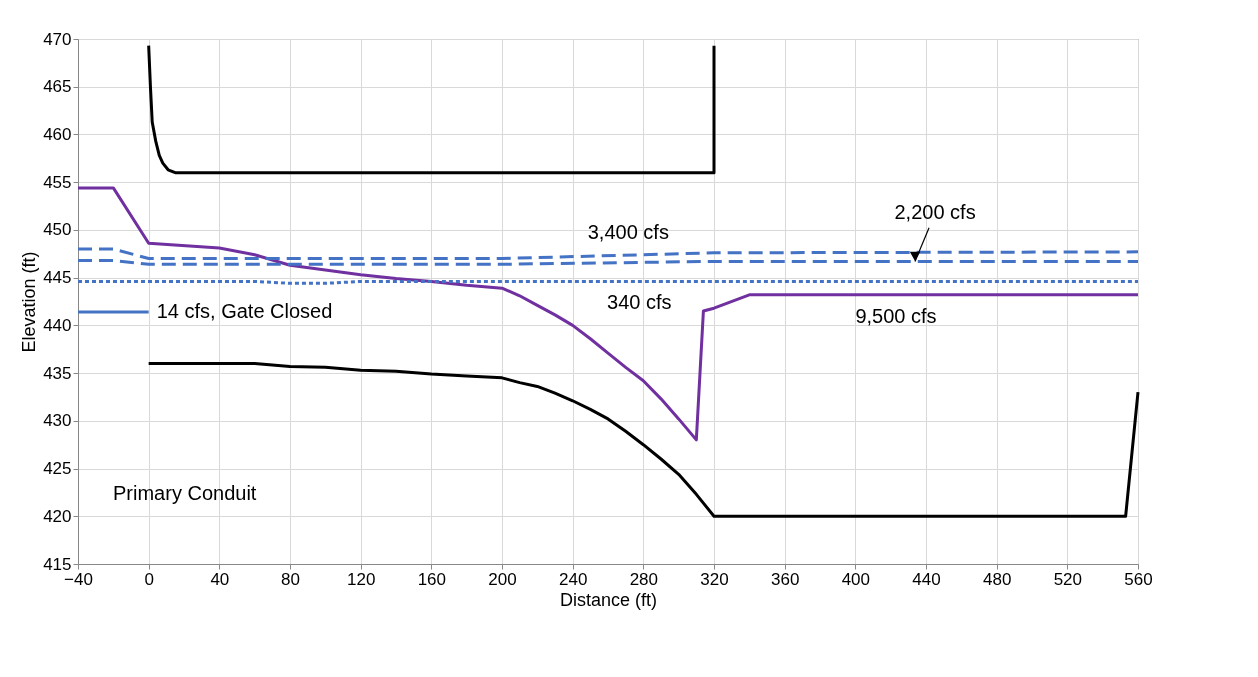 The height and width of the screenshot is (677, 1258). I want to click on x-tick-label: 160, so click(432, 579).